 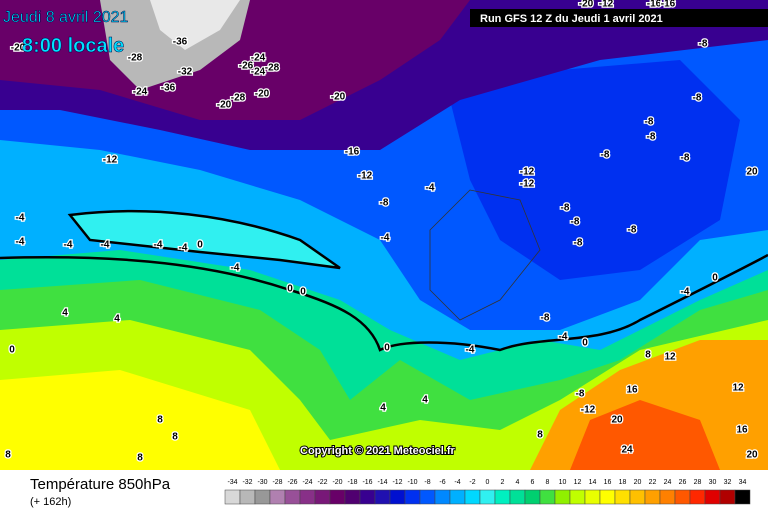 I want to click on scale-tick-label: -4, so click(x=457, y=482).